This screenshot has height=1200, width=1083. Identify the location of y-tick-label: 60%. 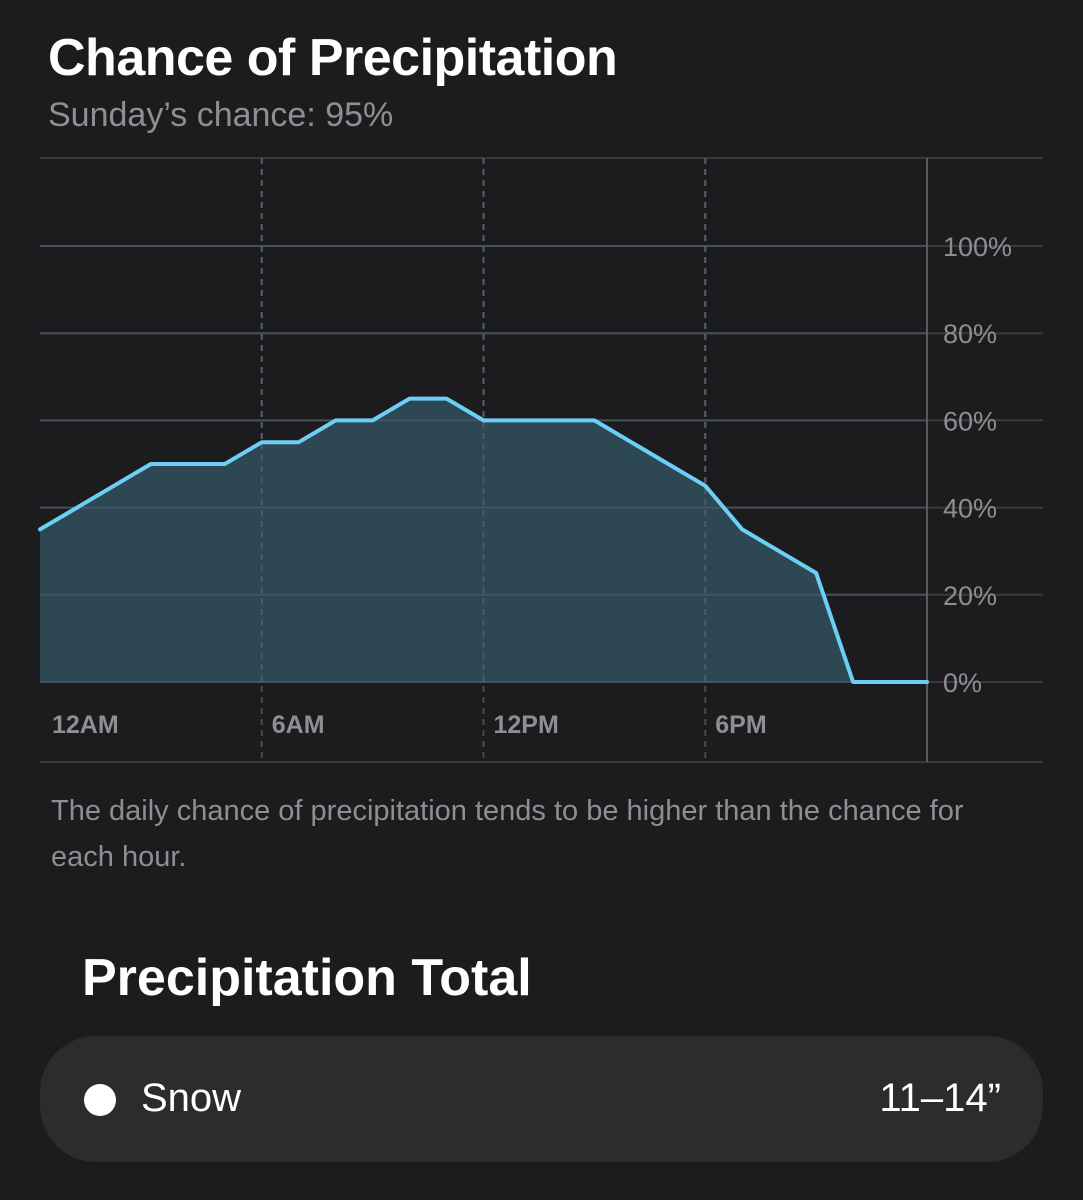
(970, 421).